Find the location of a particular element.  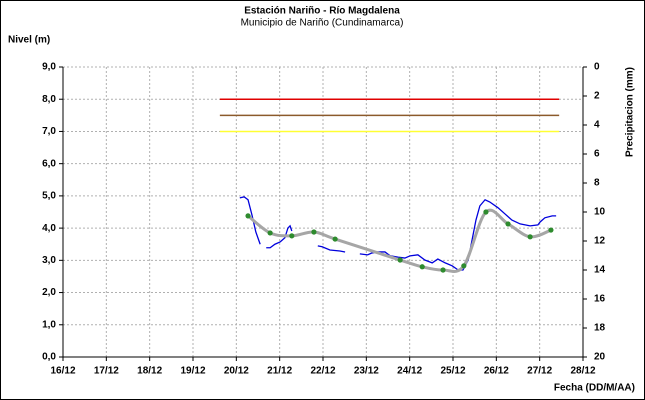

chart-title: Estación Nariño - Río Magdalena is located at coordinates (322, 11).